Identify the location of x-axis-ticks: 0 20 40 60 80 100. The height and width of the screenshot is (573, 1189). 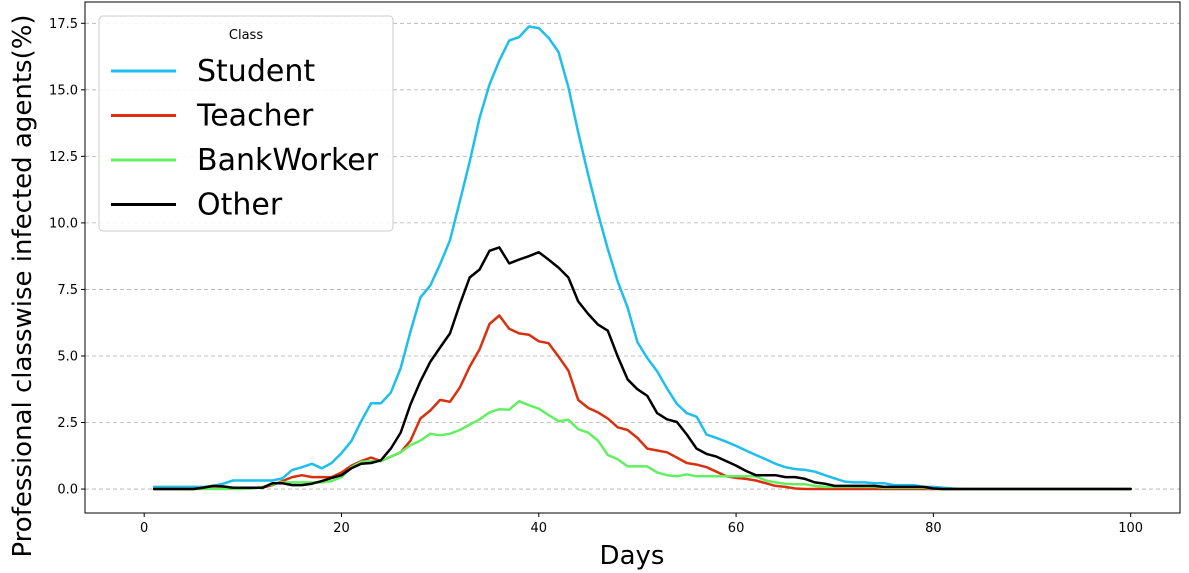
(641, 524).